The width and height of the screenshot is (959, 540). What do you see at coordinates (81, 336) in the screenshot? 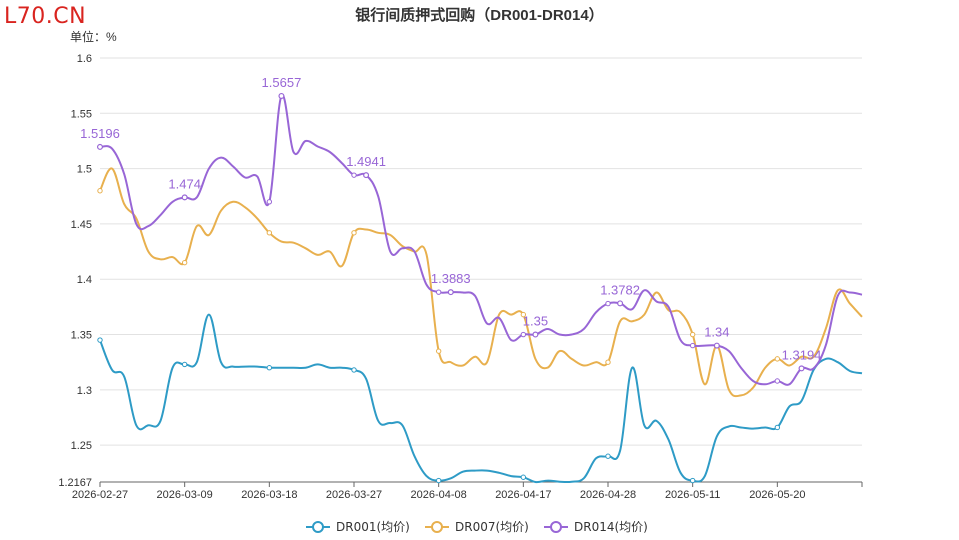
I see `y-tick-label: 1.35` at bounding box center [81, 336].